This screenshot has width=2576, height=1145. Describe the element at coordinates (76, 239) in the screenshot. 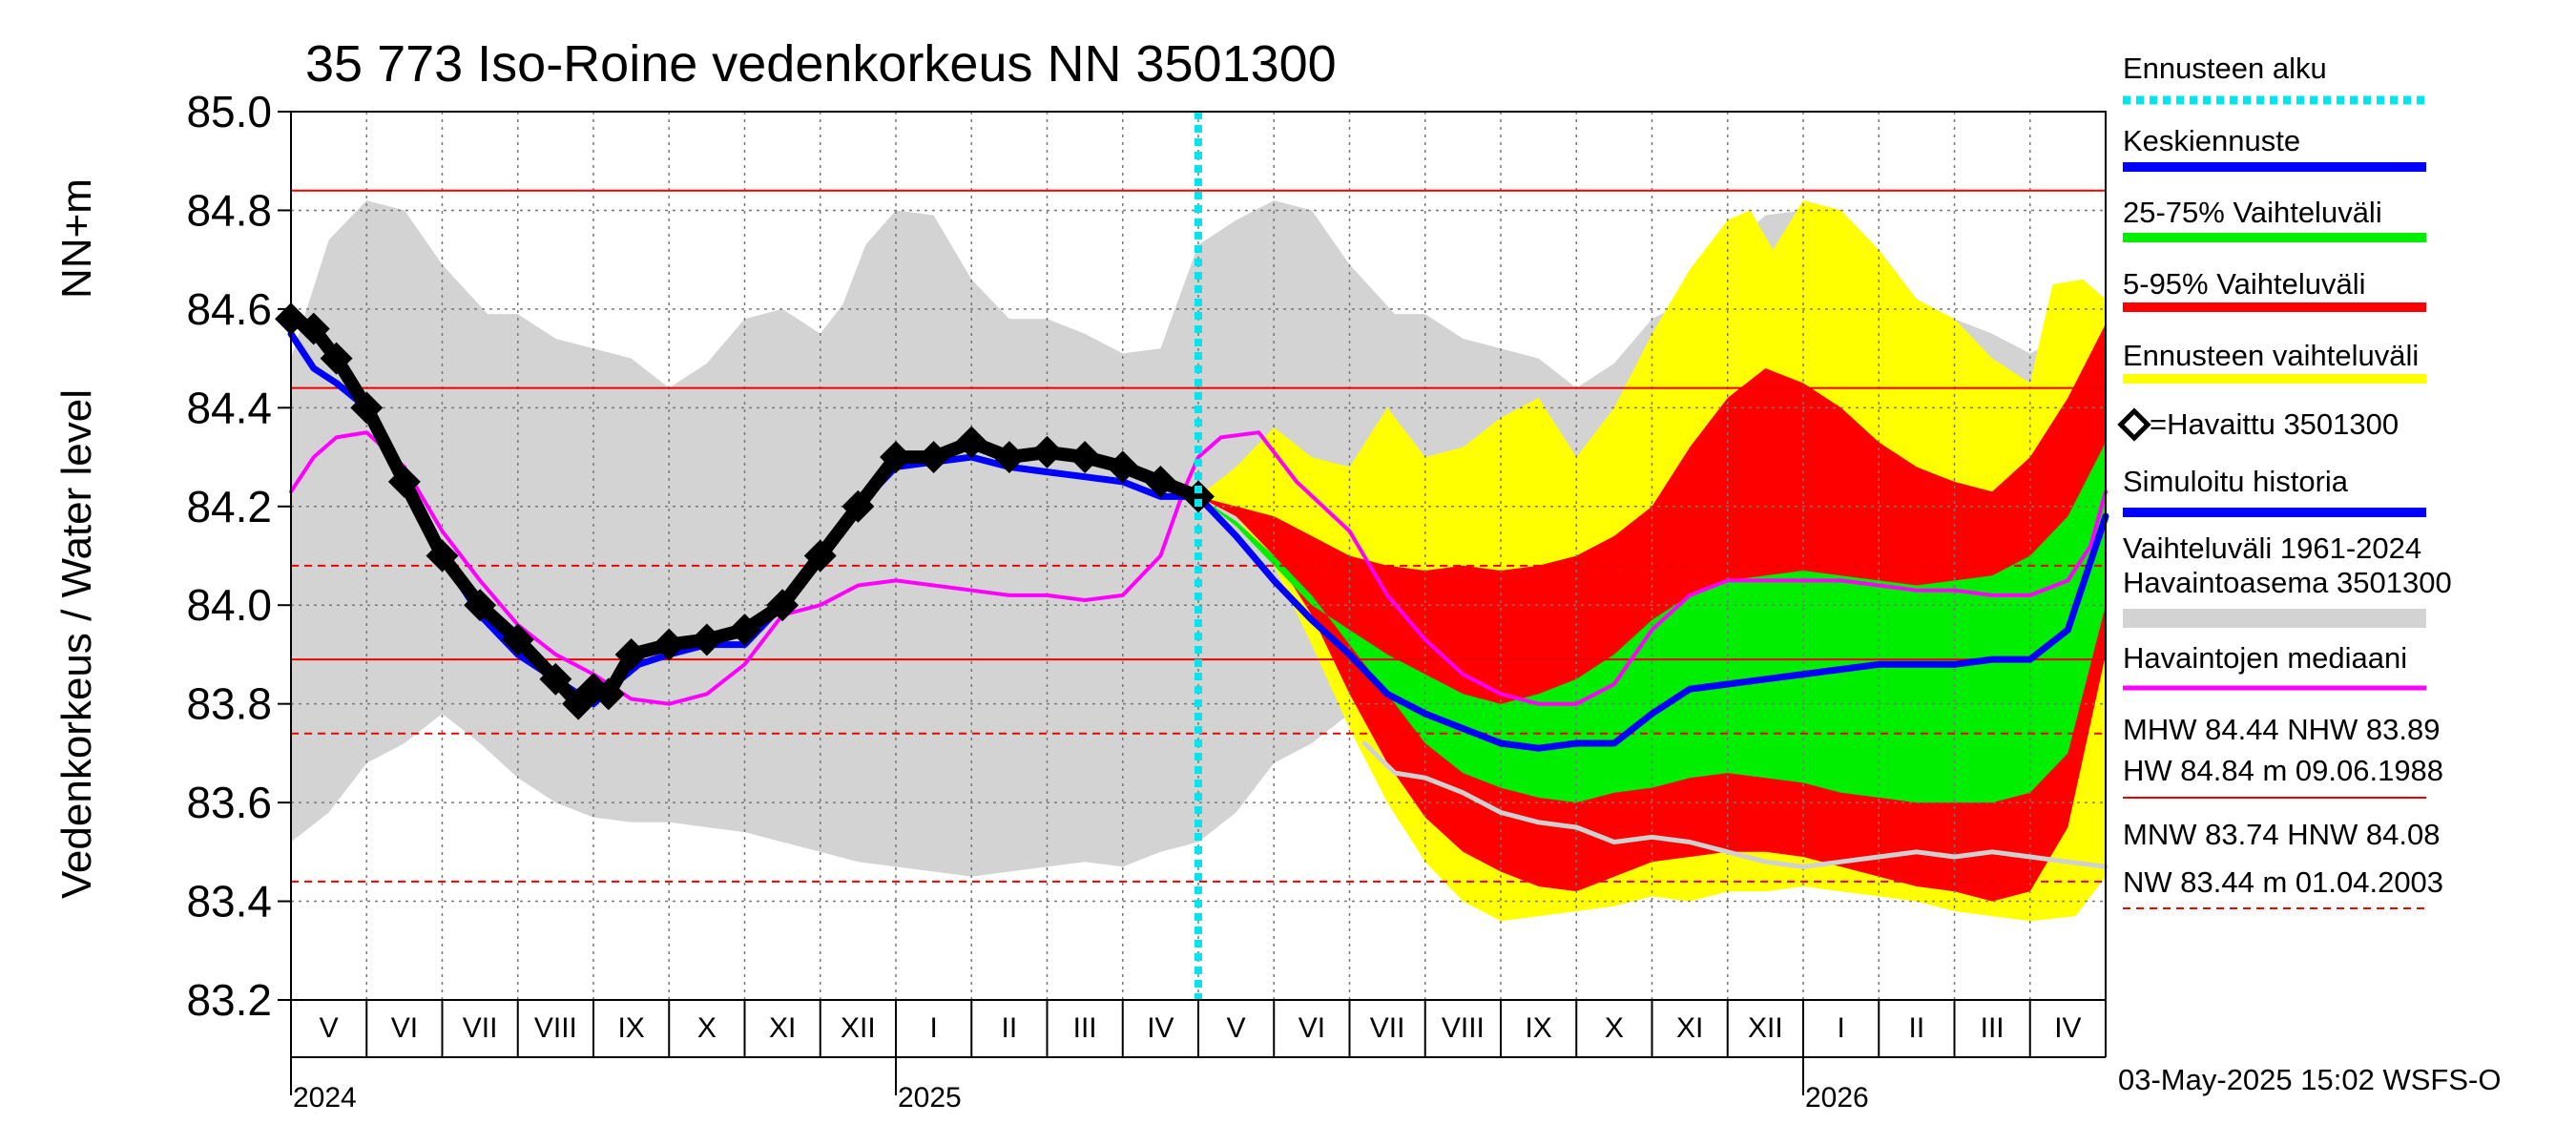

I see `y-axis-unit: NN+m` at that location.